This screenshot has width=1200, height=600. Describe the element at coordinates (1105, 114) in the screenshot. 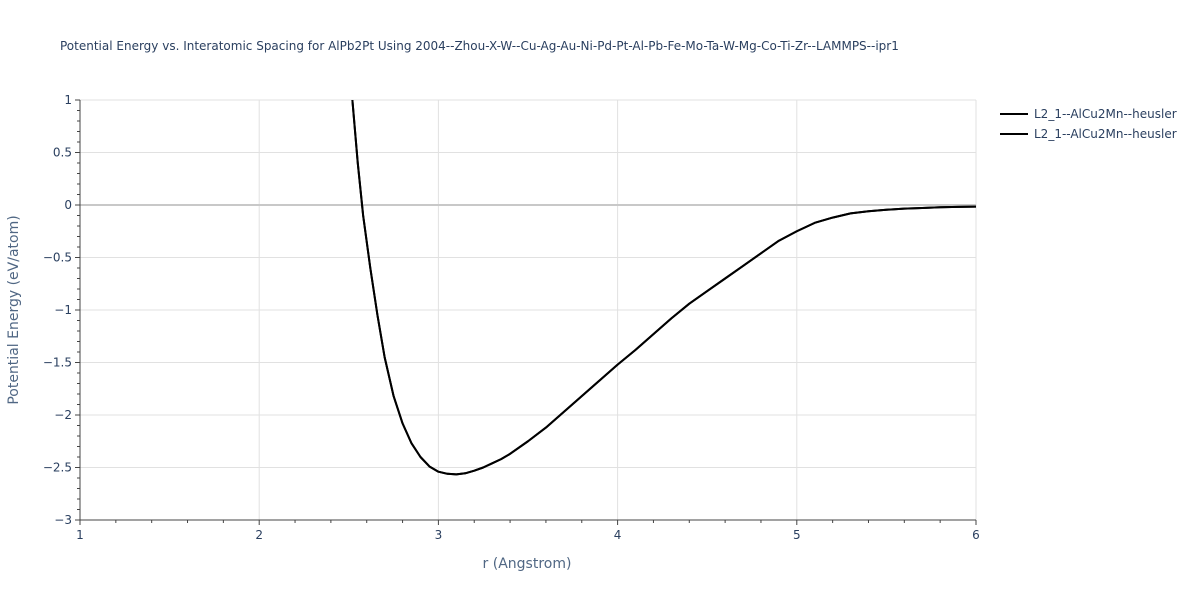

I see `legend-label-1: L2_1--AlCu2Mn--heusler` at that location.